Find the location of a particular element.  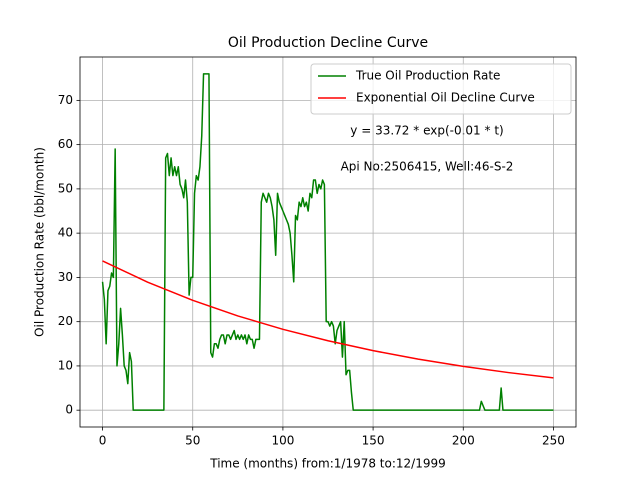

legend-label: True Oil Production Rate is located at coordinates (427, 76).